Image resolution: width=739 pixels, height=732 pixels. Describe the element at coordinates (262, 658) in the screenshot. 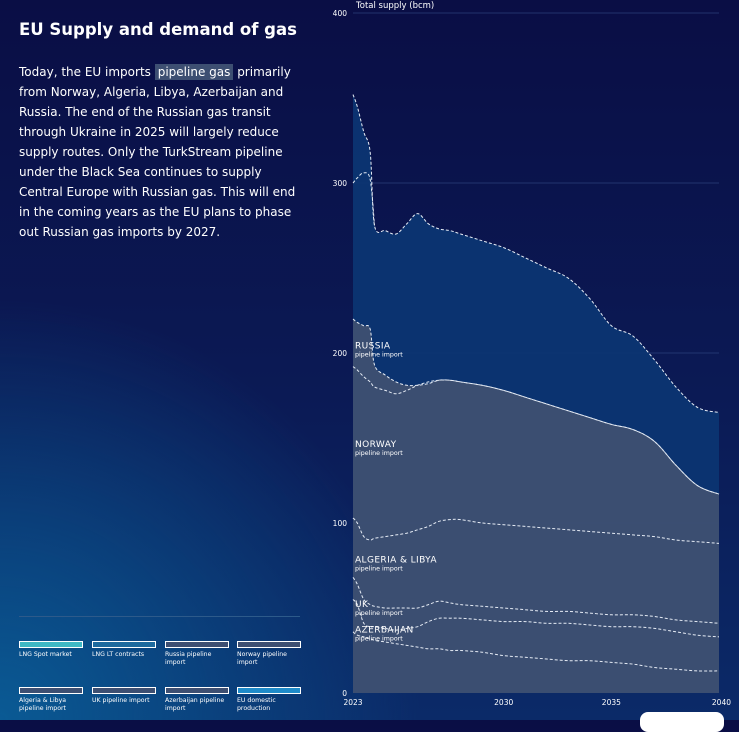

I see `legend-label: Norway pipeline import` at that location.